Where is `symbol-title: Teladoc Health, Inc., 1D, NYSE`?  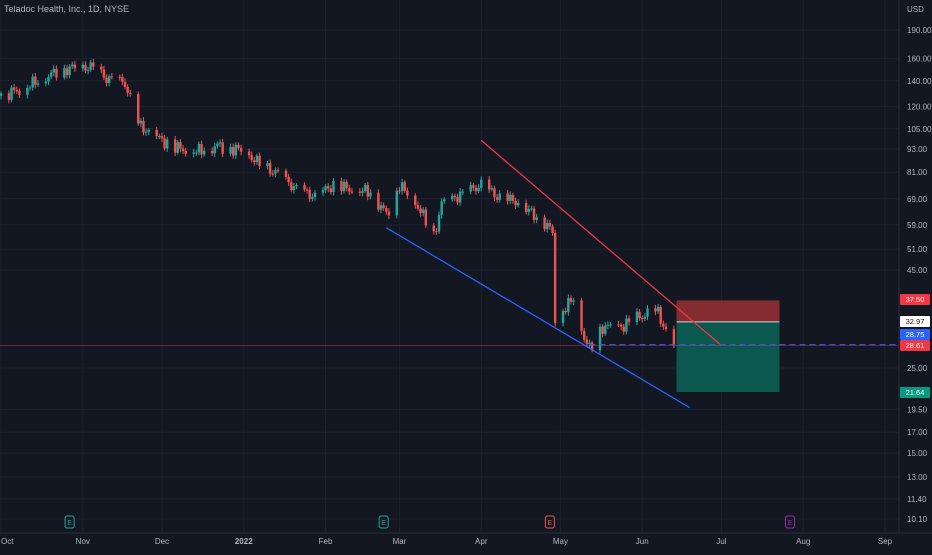 symbol-title: Teladoc Health, Inc., 1D, NYSE is located at coordinates (66, 9).